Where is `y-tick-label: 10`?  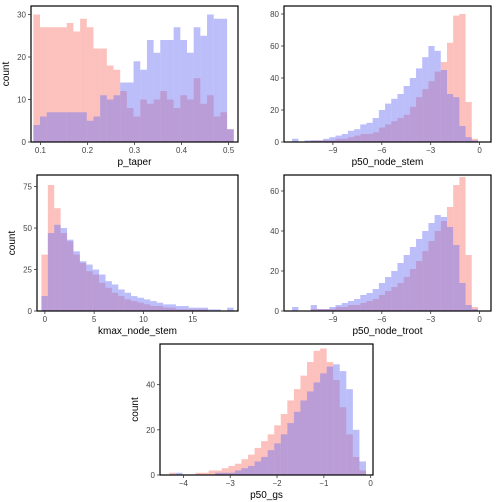 y-tick-label: 10 is located at coordinates (21, 100).